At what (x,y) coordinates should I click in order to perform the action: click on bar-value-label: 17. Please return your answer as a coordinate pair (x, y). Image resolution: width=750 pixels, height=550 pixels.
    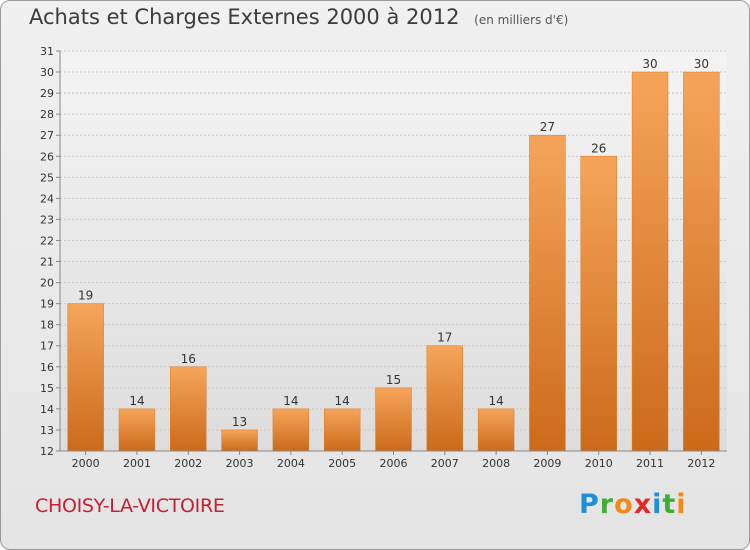
    Looking at the image, I should click on (444, 338).